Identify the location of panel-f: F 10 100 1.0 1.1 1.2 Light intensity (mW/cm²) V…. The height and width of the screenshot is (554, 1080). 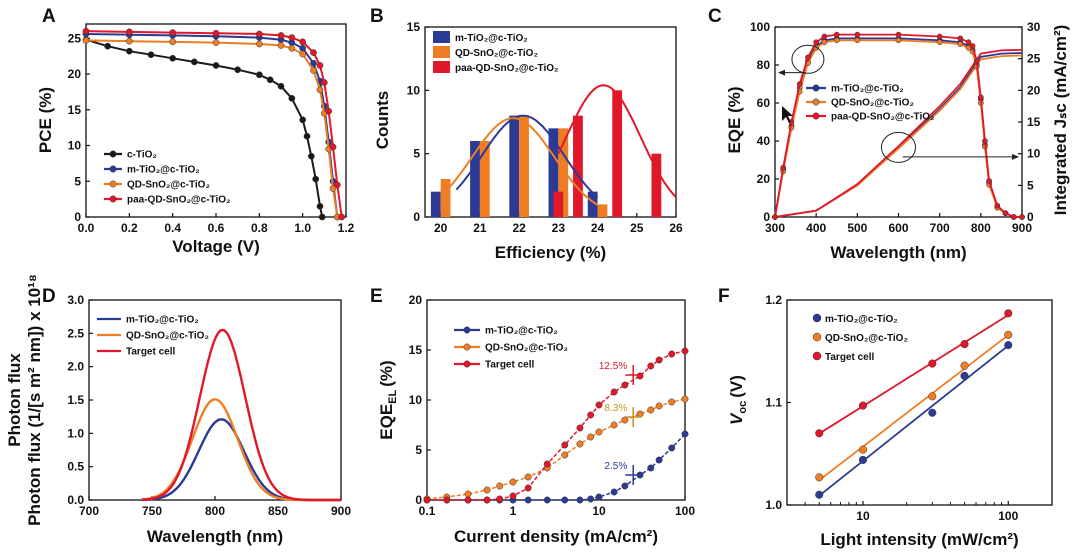
(885, 417).